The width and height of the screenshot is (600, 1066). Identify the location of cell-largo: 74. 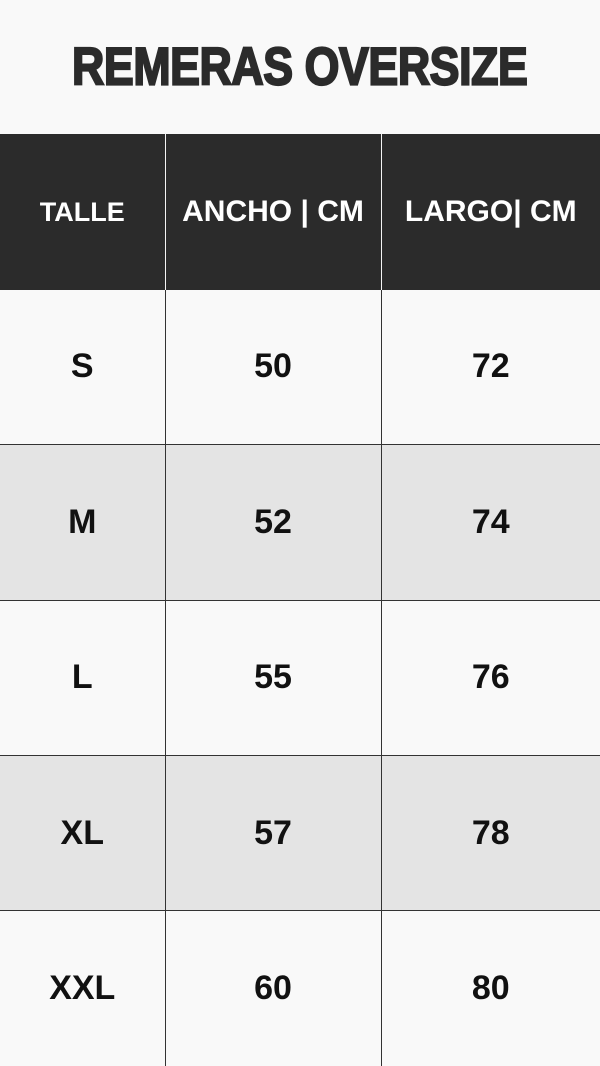
(490, 522).